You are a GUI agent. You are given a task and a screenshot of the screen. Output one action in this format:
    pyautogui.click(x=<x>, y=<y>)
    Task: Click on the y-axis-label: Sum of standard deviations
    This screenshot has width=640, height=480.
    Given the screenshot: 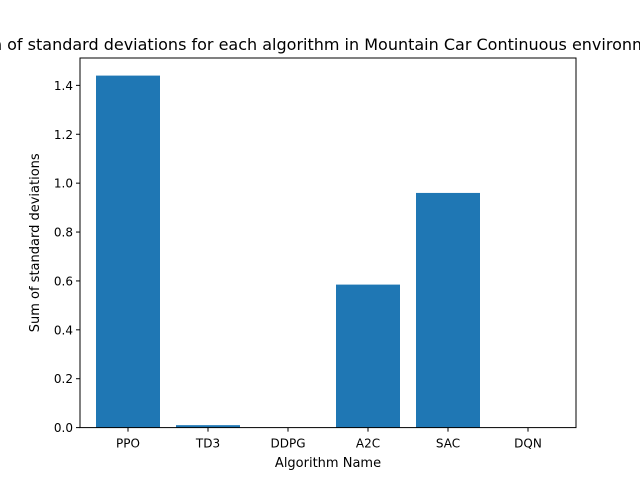 What is the action you would take?
    pyautogui.click(x=35, y=242)
    